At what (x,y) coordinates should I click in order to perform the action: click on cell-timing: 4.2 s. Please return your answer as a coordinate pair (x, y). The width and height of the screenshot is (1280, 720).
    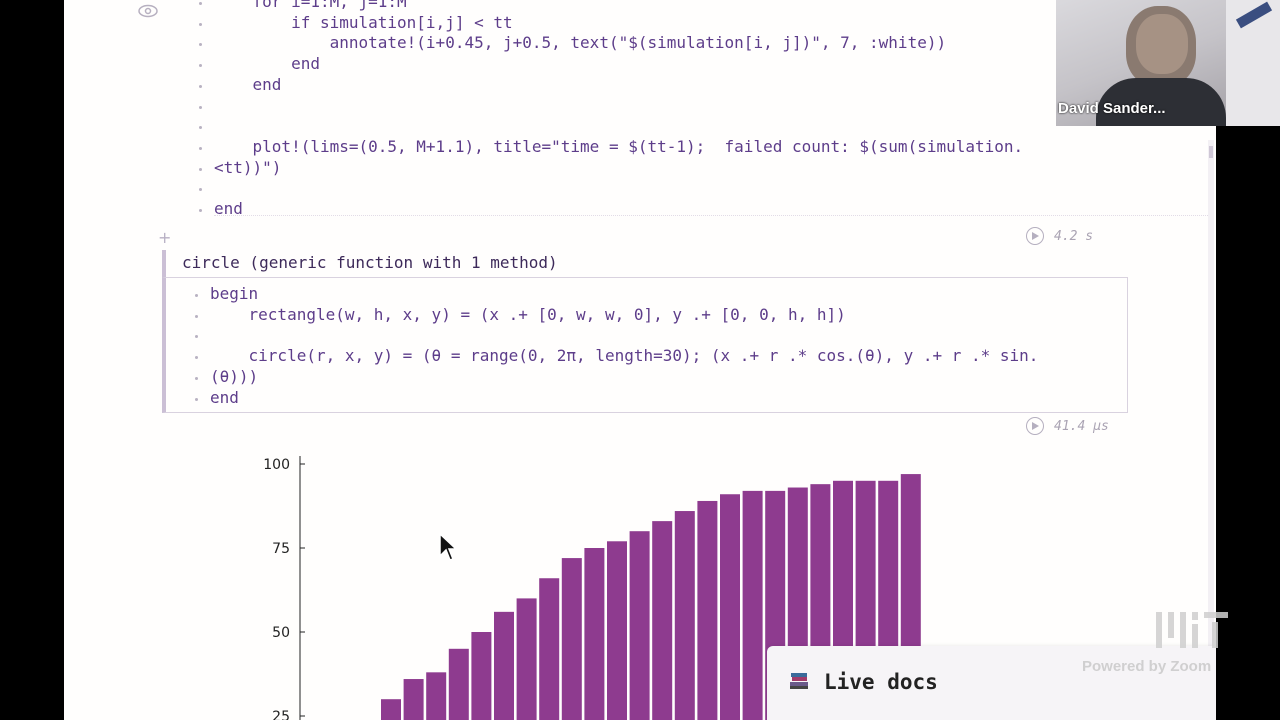
    Looking at the image, I should click on (1074, 236).